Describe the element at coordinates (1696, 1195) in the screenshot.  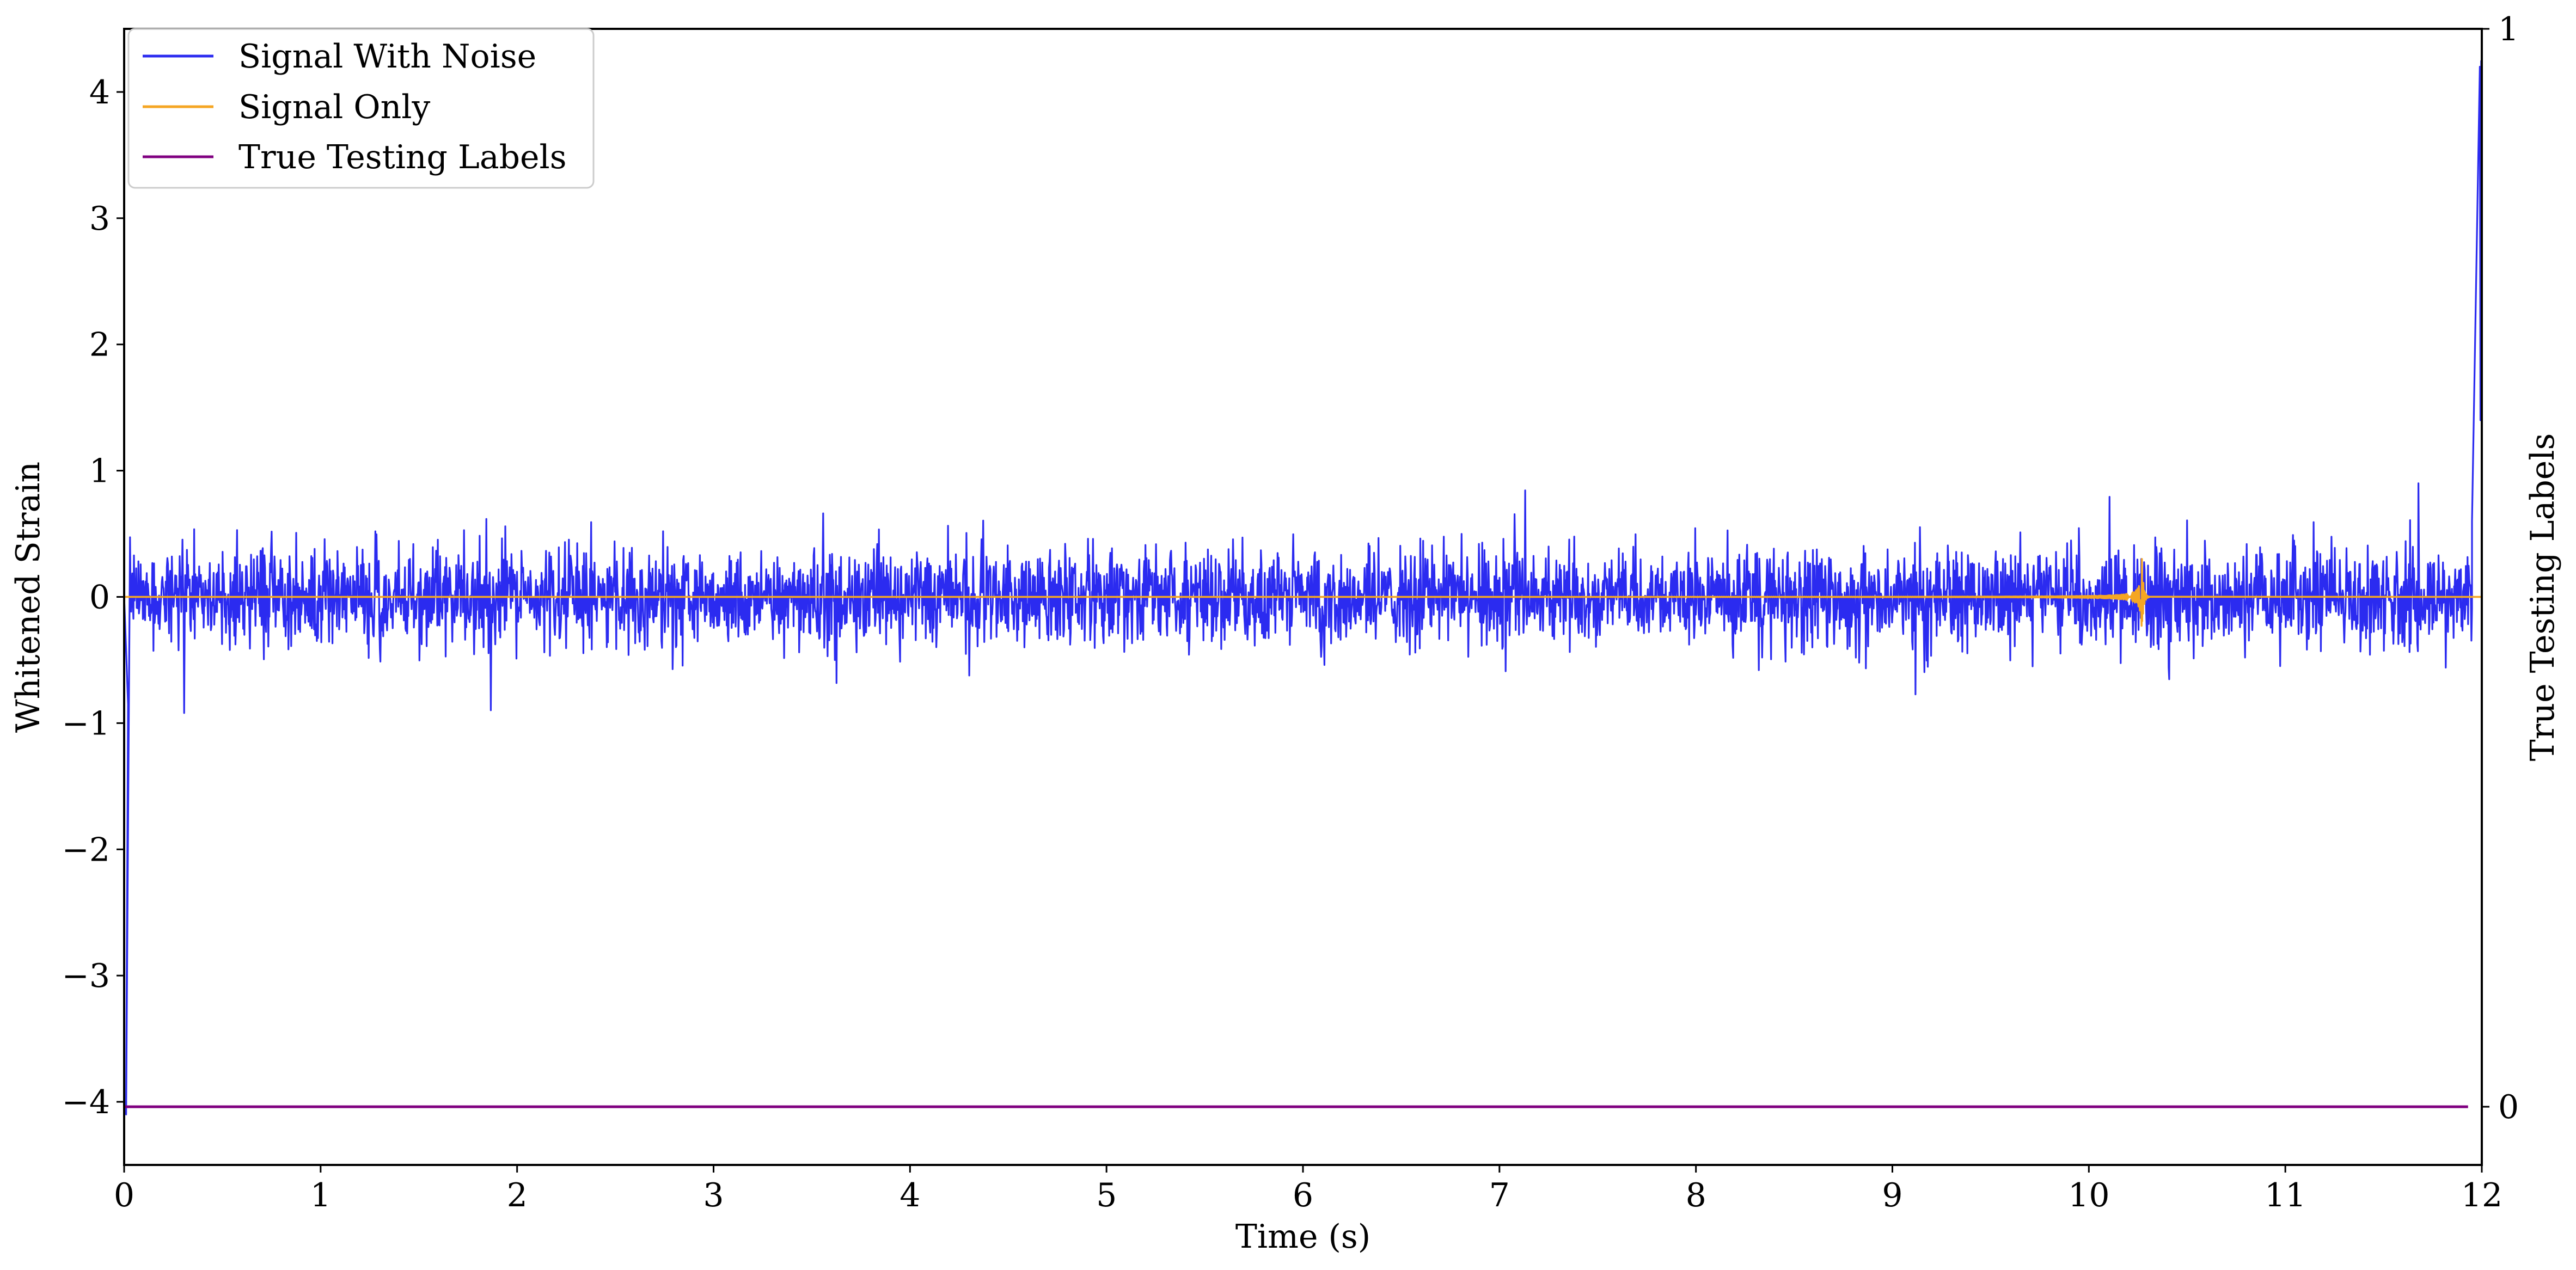
I see `x-tick-label: 8` at that location.